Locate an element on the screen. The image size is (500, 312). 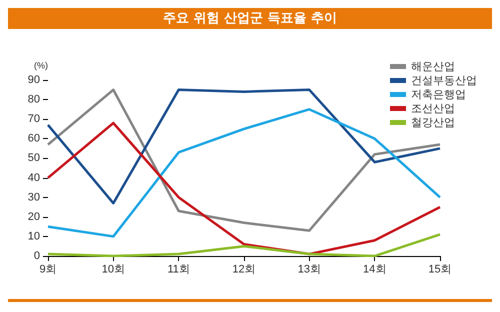
x-tick-label: 11회 is located at coordinates (178, 270).